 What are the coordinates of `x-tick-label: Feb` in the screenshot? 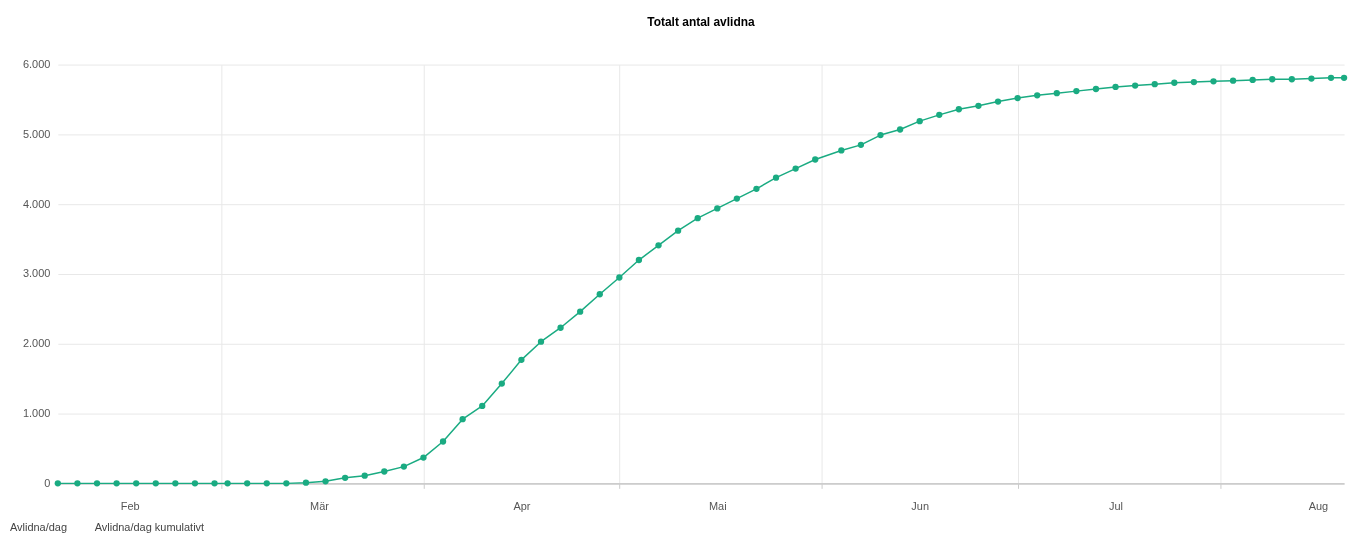 It's located at (130, 505).